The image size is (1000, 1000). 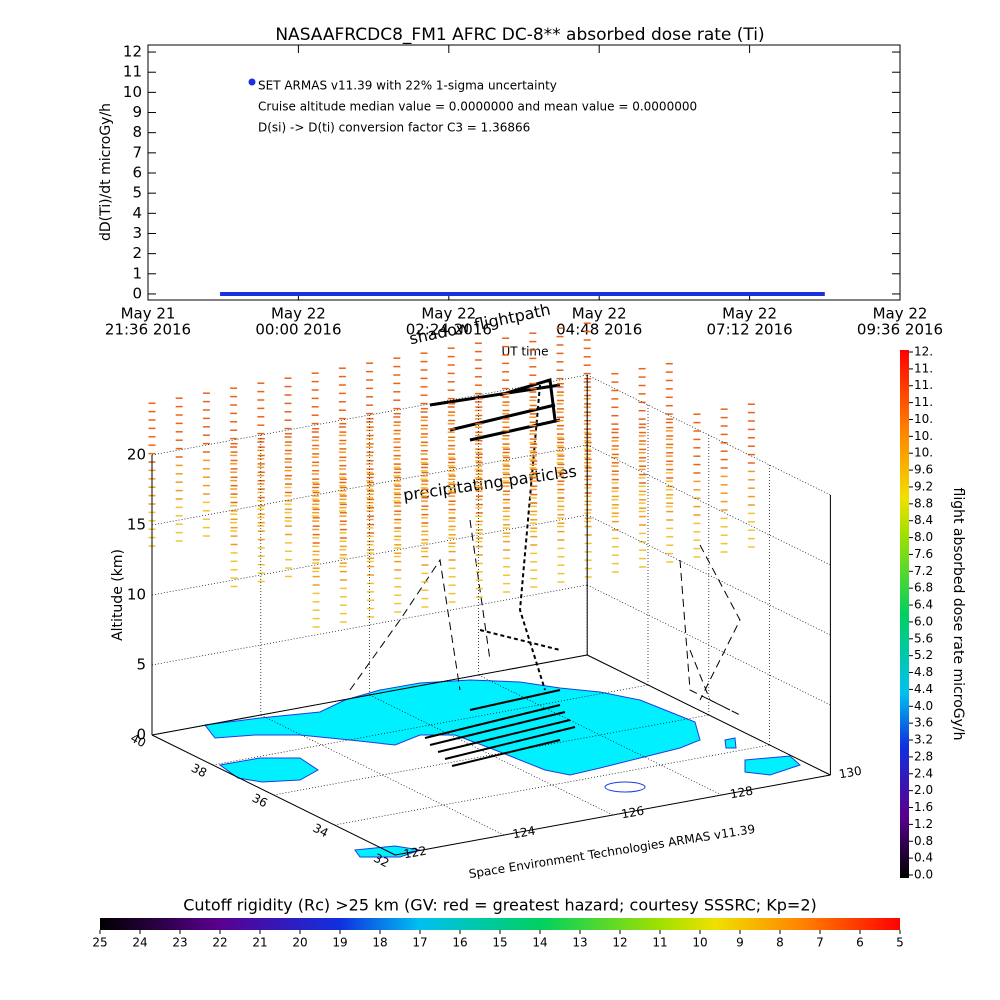 I want to click on y-tick-label: 34, so click(x=321, y=830).